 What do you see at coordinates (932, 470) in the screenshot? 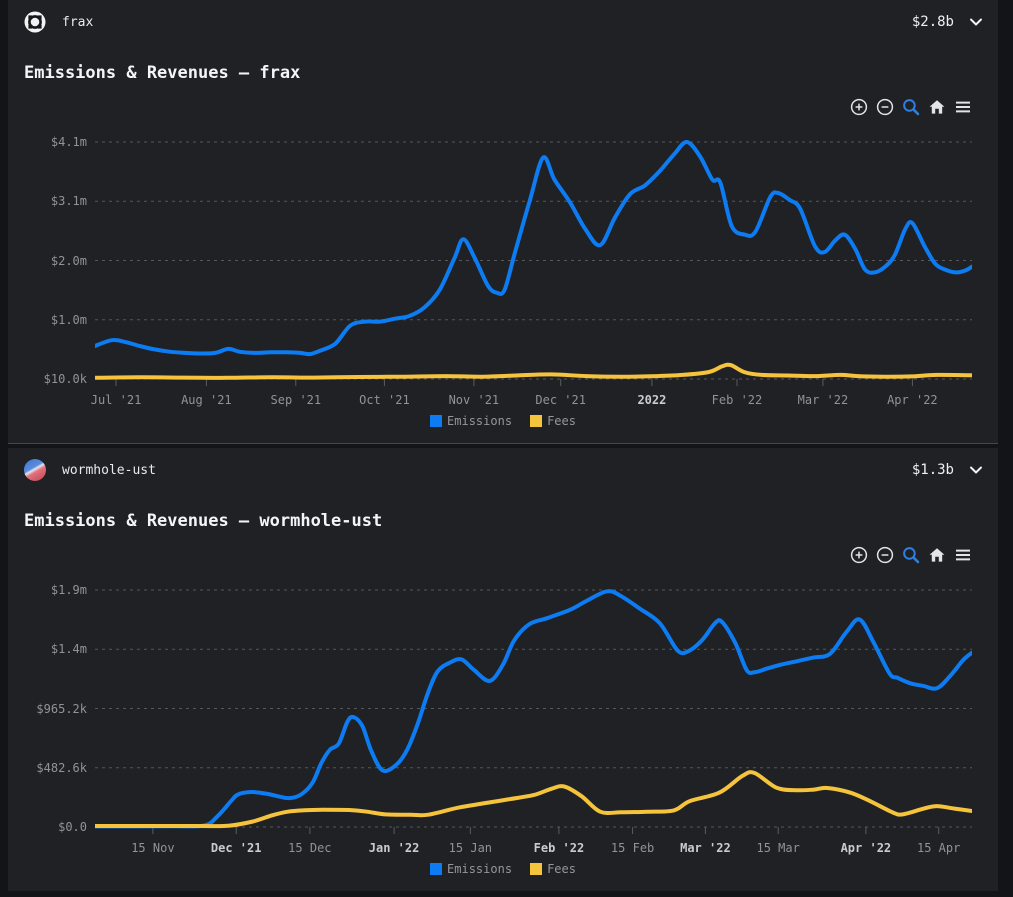
I see `asset-value: $1.3b` at bounding box center [932, 470].